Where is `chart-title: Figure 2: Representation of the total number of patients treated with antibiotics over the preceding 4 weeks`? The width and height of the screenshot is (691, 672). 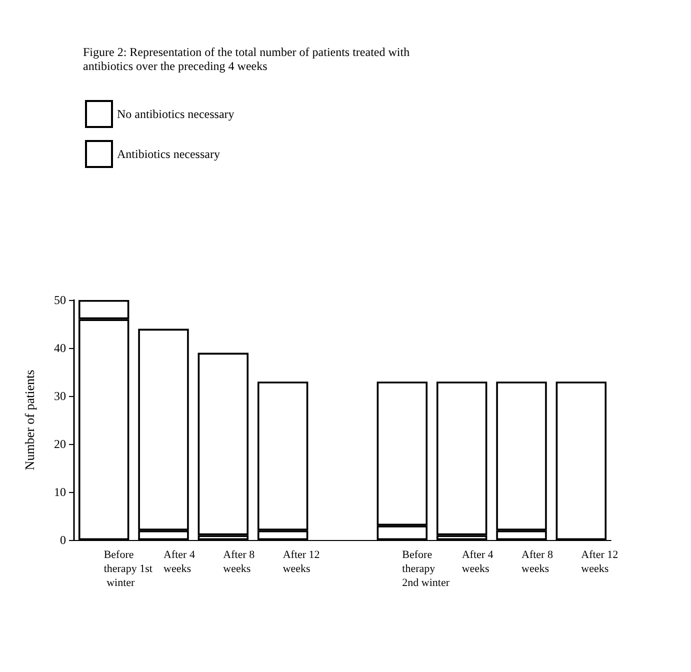
chart-title: Figure 2: Representation of the total number of patients treated with antibiotics over the preceding 4 weeks is located at coordinates (248, 59).